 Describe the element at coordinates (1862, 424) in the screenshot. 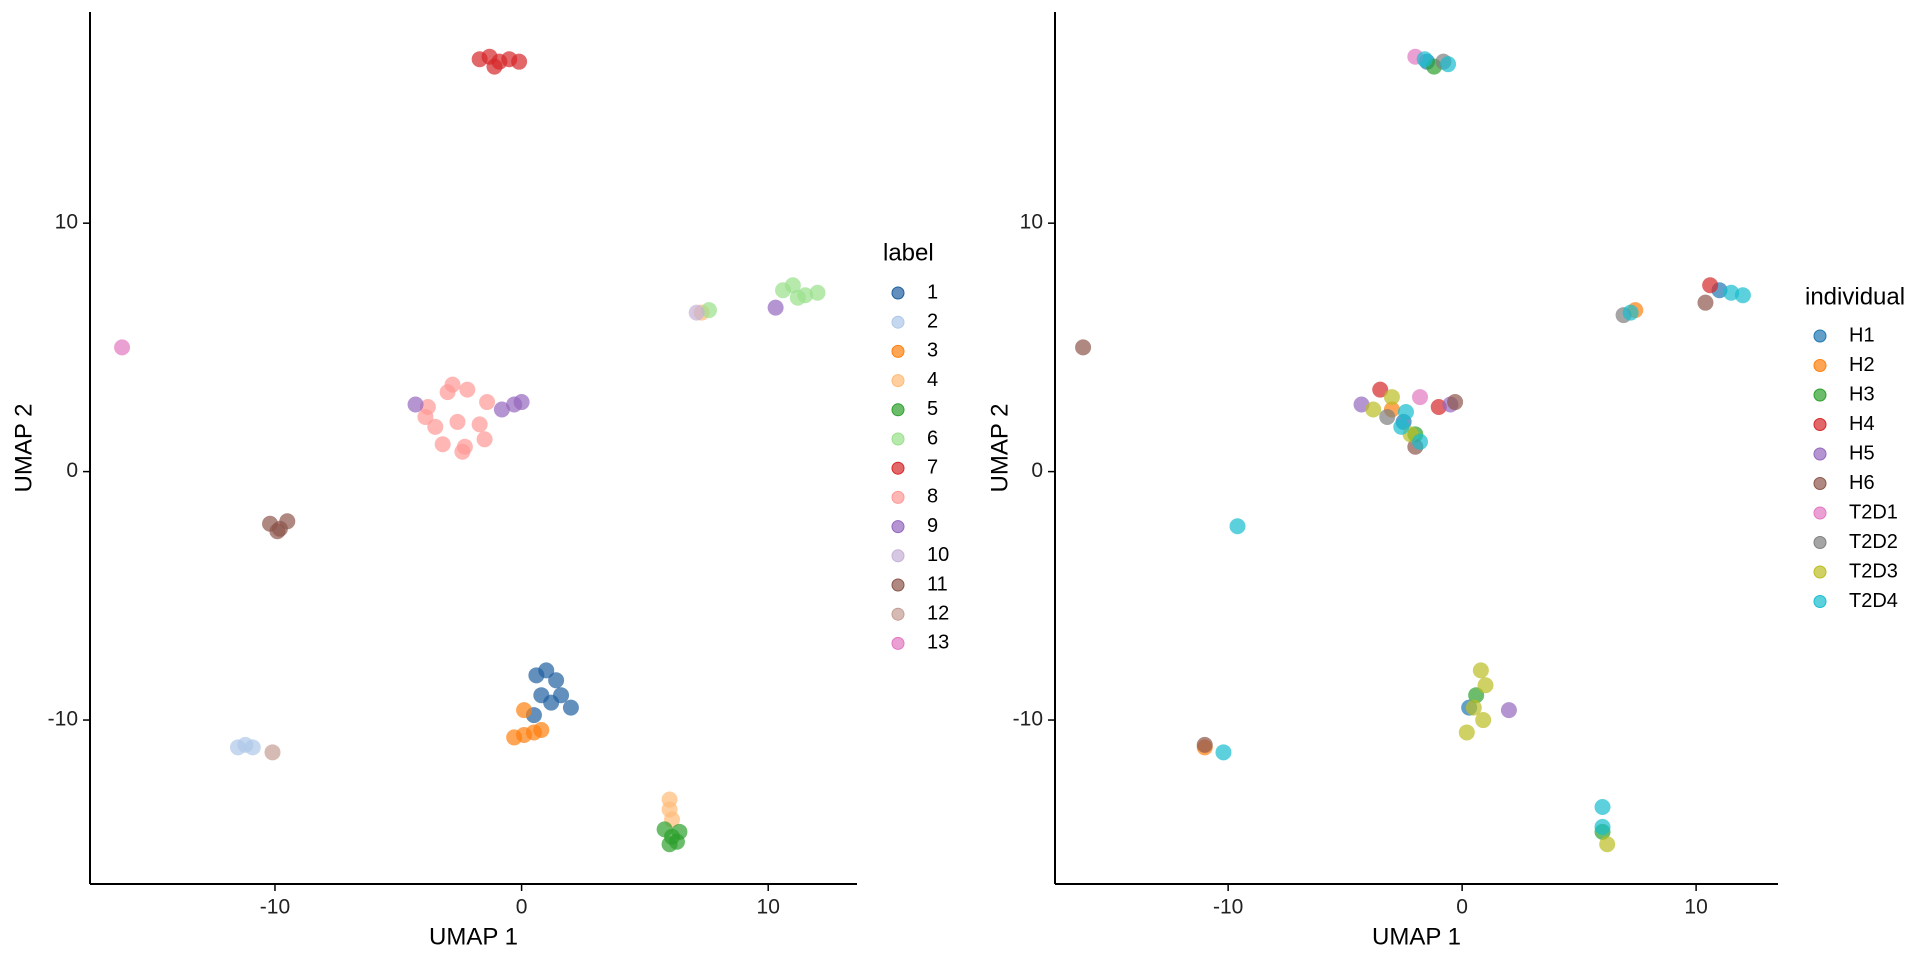

I see `legend-label: H4` at that location.